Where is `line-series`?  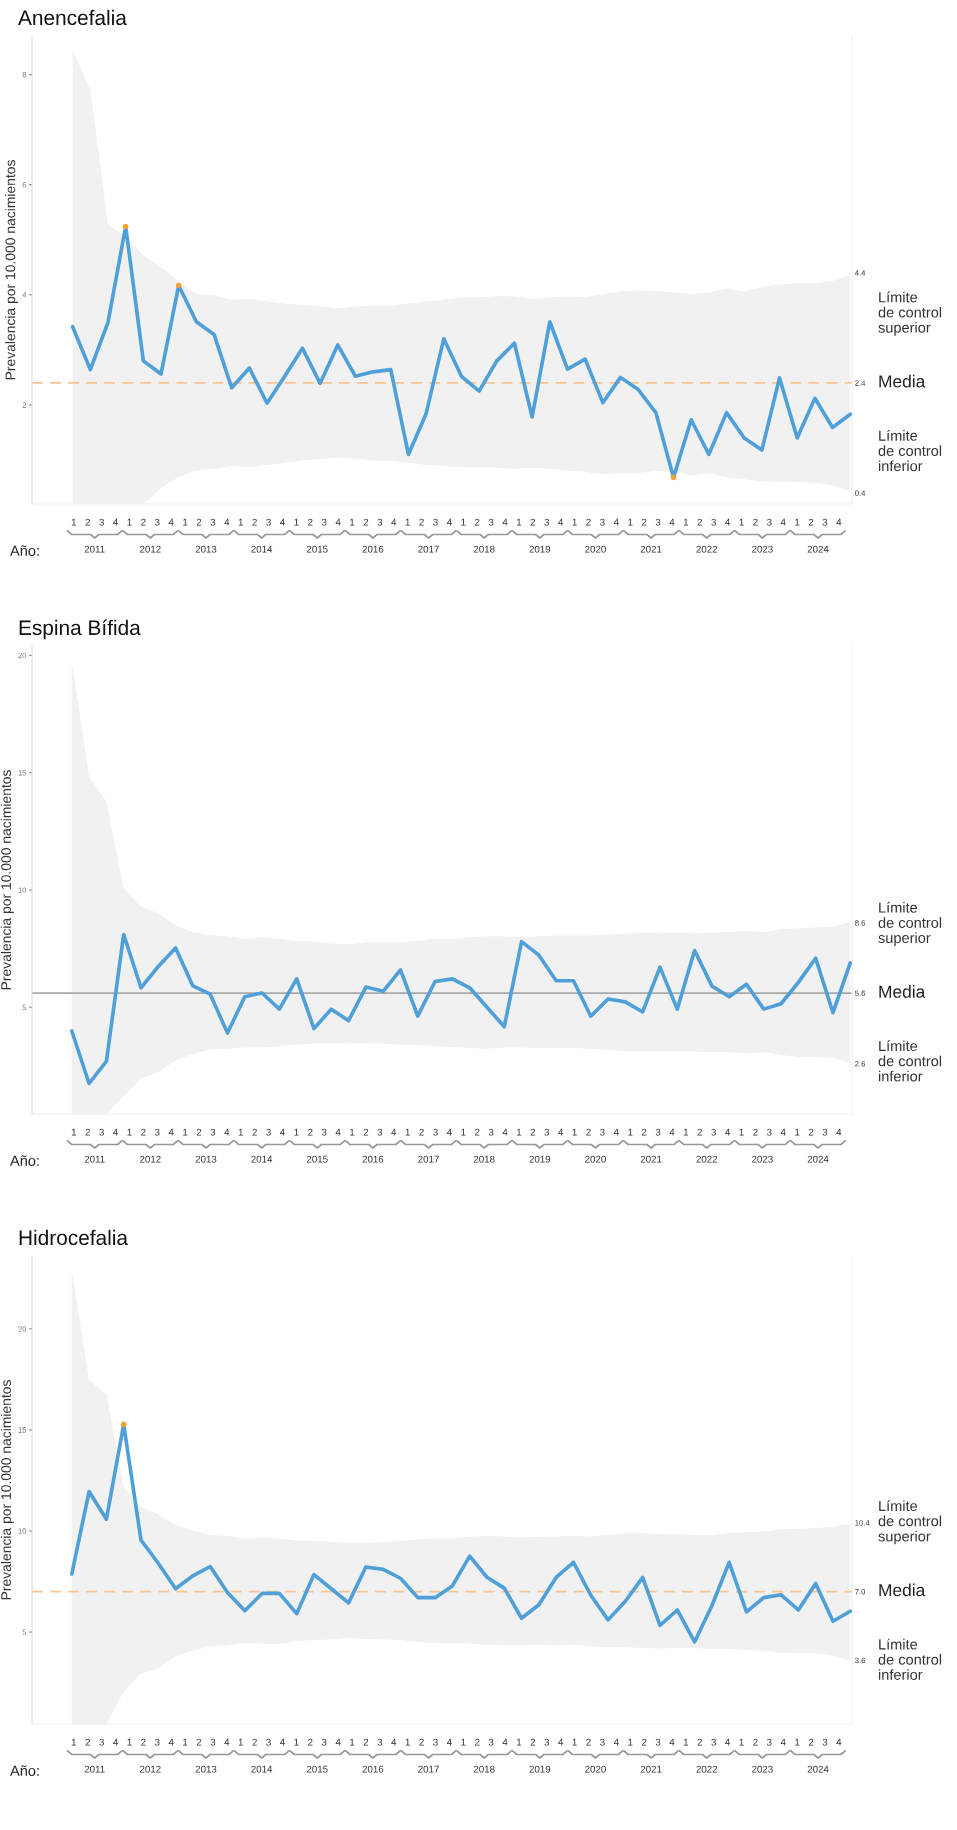
line-series is located at coordinates (460, 1009).